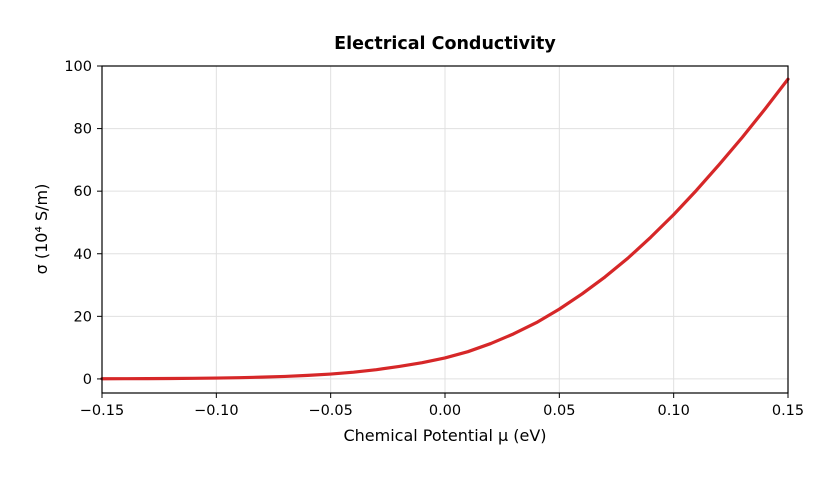 The image size is (840, 480). I want to click on x-tick-label: 0.15, so click(788, 411).